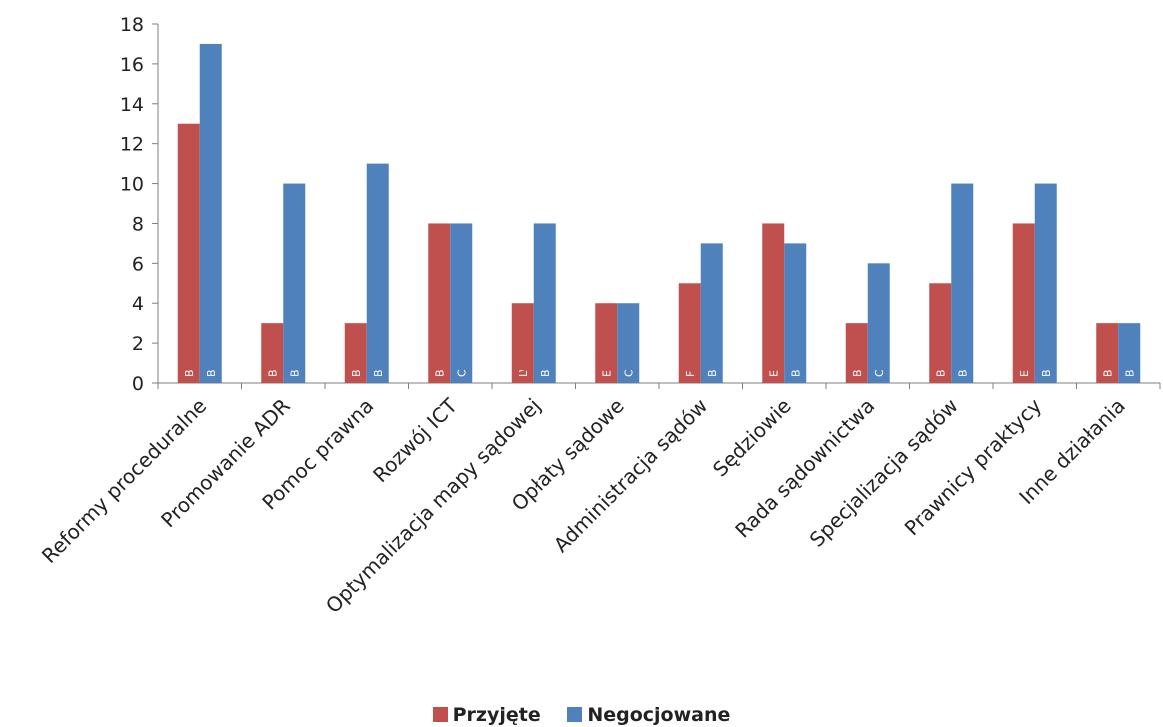 This screenshot has height=727, width=1163. What do you see at coordinates (124, 481) in the screenshot?
I see `x-tick-label: Reformy proceduralne` at bounding box center [124, 481].